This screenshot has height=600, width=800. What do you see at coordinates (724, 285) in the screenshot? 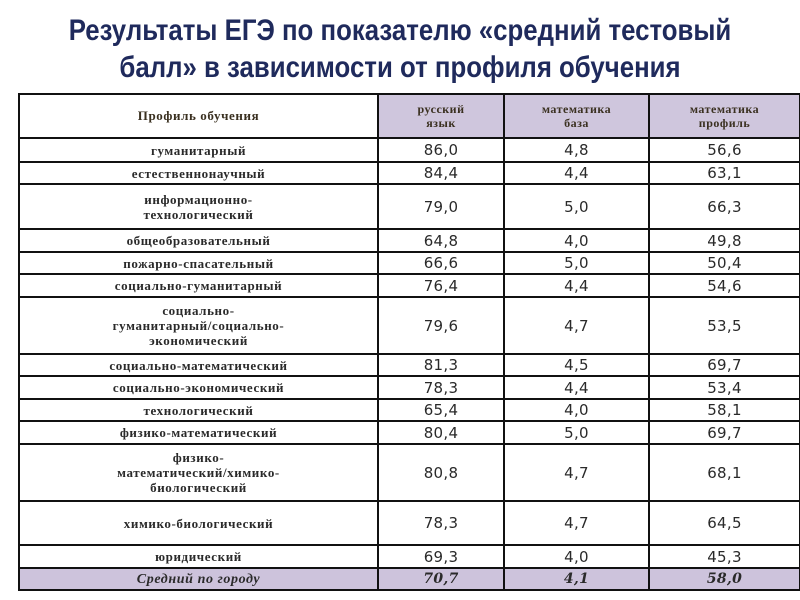
I see `math-profile-score: 54,6` at bounding box center [724, 285].